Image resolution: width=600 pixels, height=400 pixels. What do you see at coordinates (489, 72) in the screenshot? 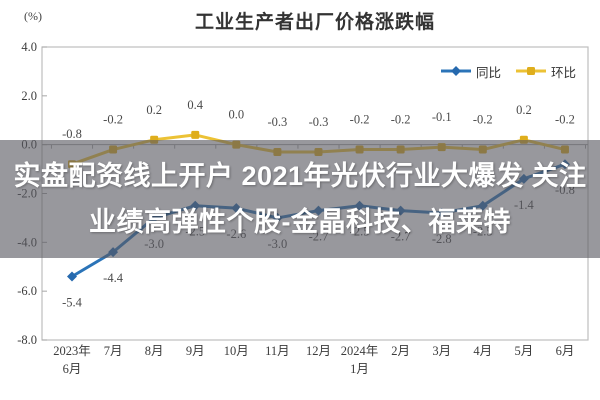
I see `legend-label-yoy: 同比` at bounding box center [489, 72].